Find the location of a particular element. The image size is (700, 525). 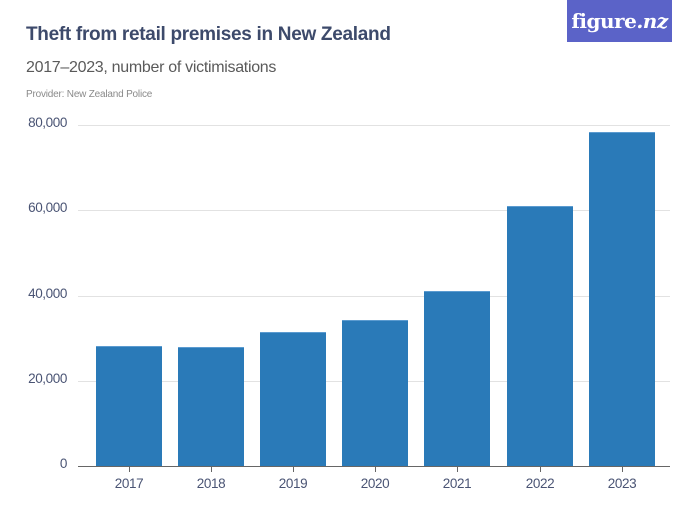

bar-2019 is located at coordinates (293, 399).